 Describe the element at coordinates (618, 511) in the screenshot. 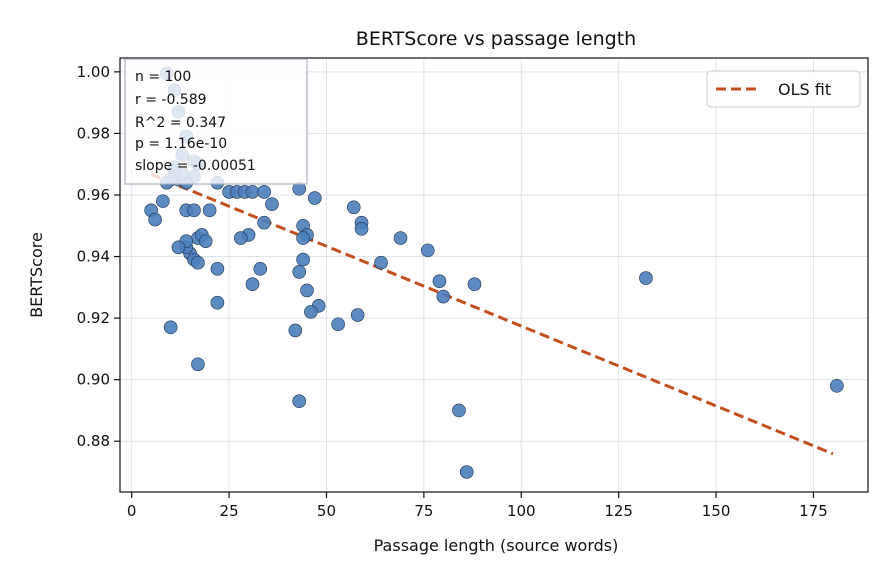

I see `x-tick-label: 125` at that location.